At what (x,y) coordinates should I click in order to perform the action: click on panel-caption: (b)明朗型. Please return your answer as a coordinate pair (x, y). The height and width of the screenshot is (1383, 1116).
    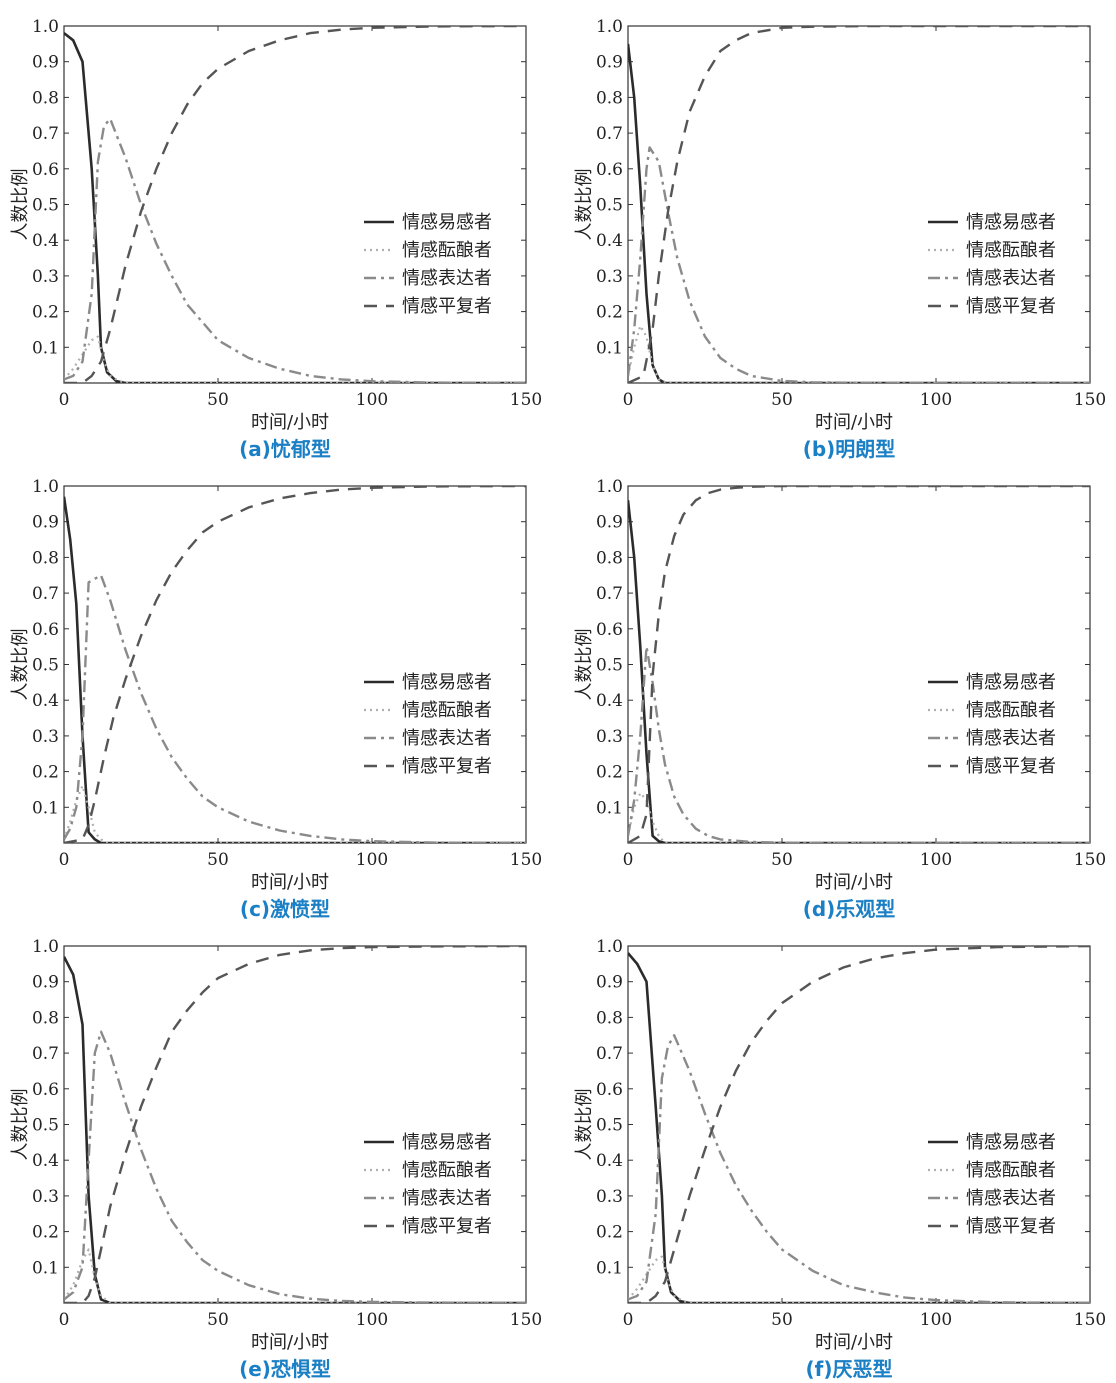
    Looking at the image, I should click on (849, 449).